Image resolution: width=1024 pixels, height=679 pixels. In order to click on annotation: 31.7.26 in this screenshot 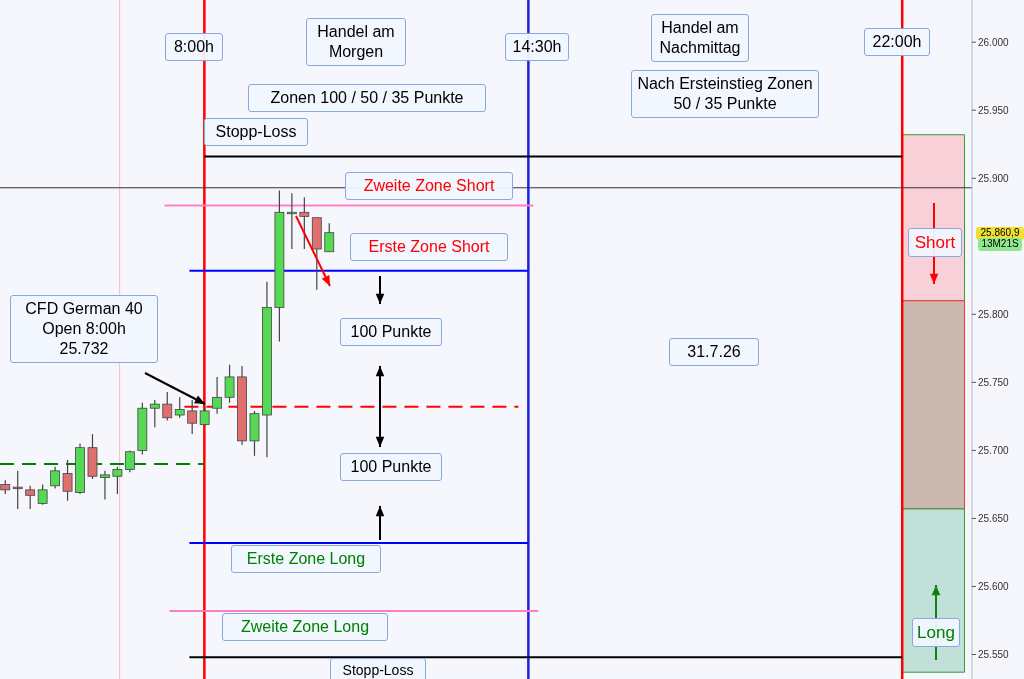, I will do `click(714, 352)`.